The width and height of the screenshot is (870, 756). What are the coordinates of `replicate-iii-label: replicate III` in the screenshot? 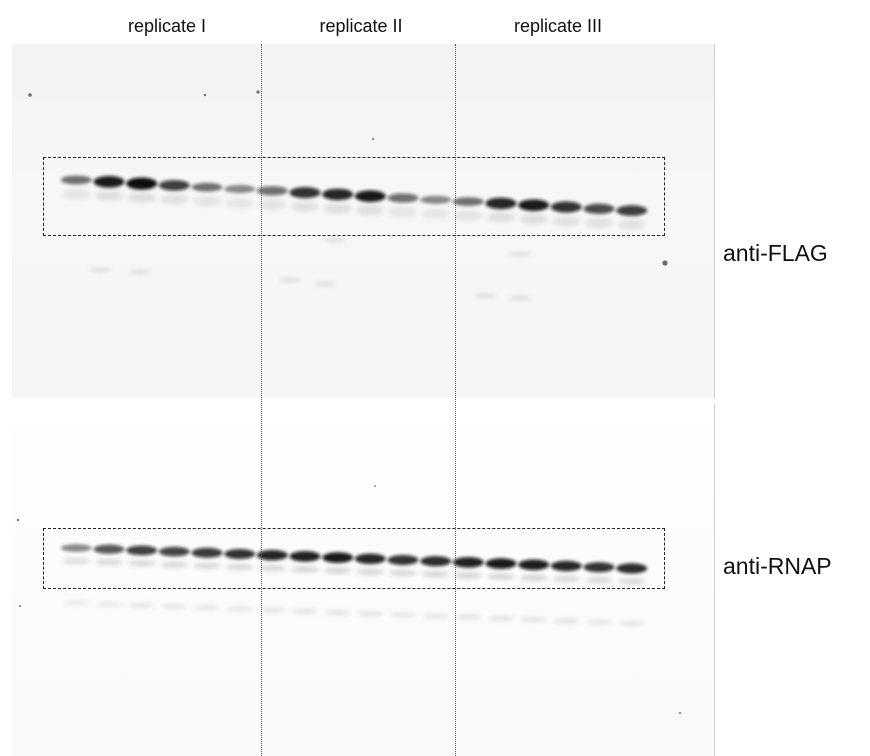 It's located at (558, 26).